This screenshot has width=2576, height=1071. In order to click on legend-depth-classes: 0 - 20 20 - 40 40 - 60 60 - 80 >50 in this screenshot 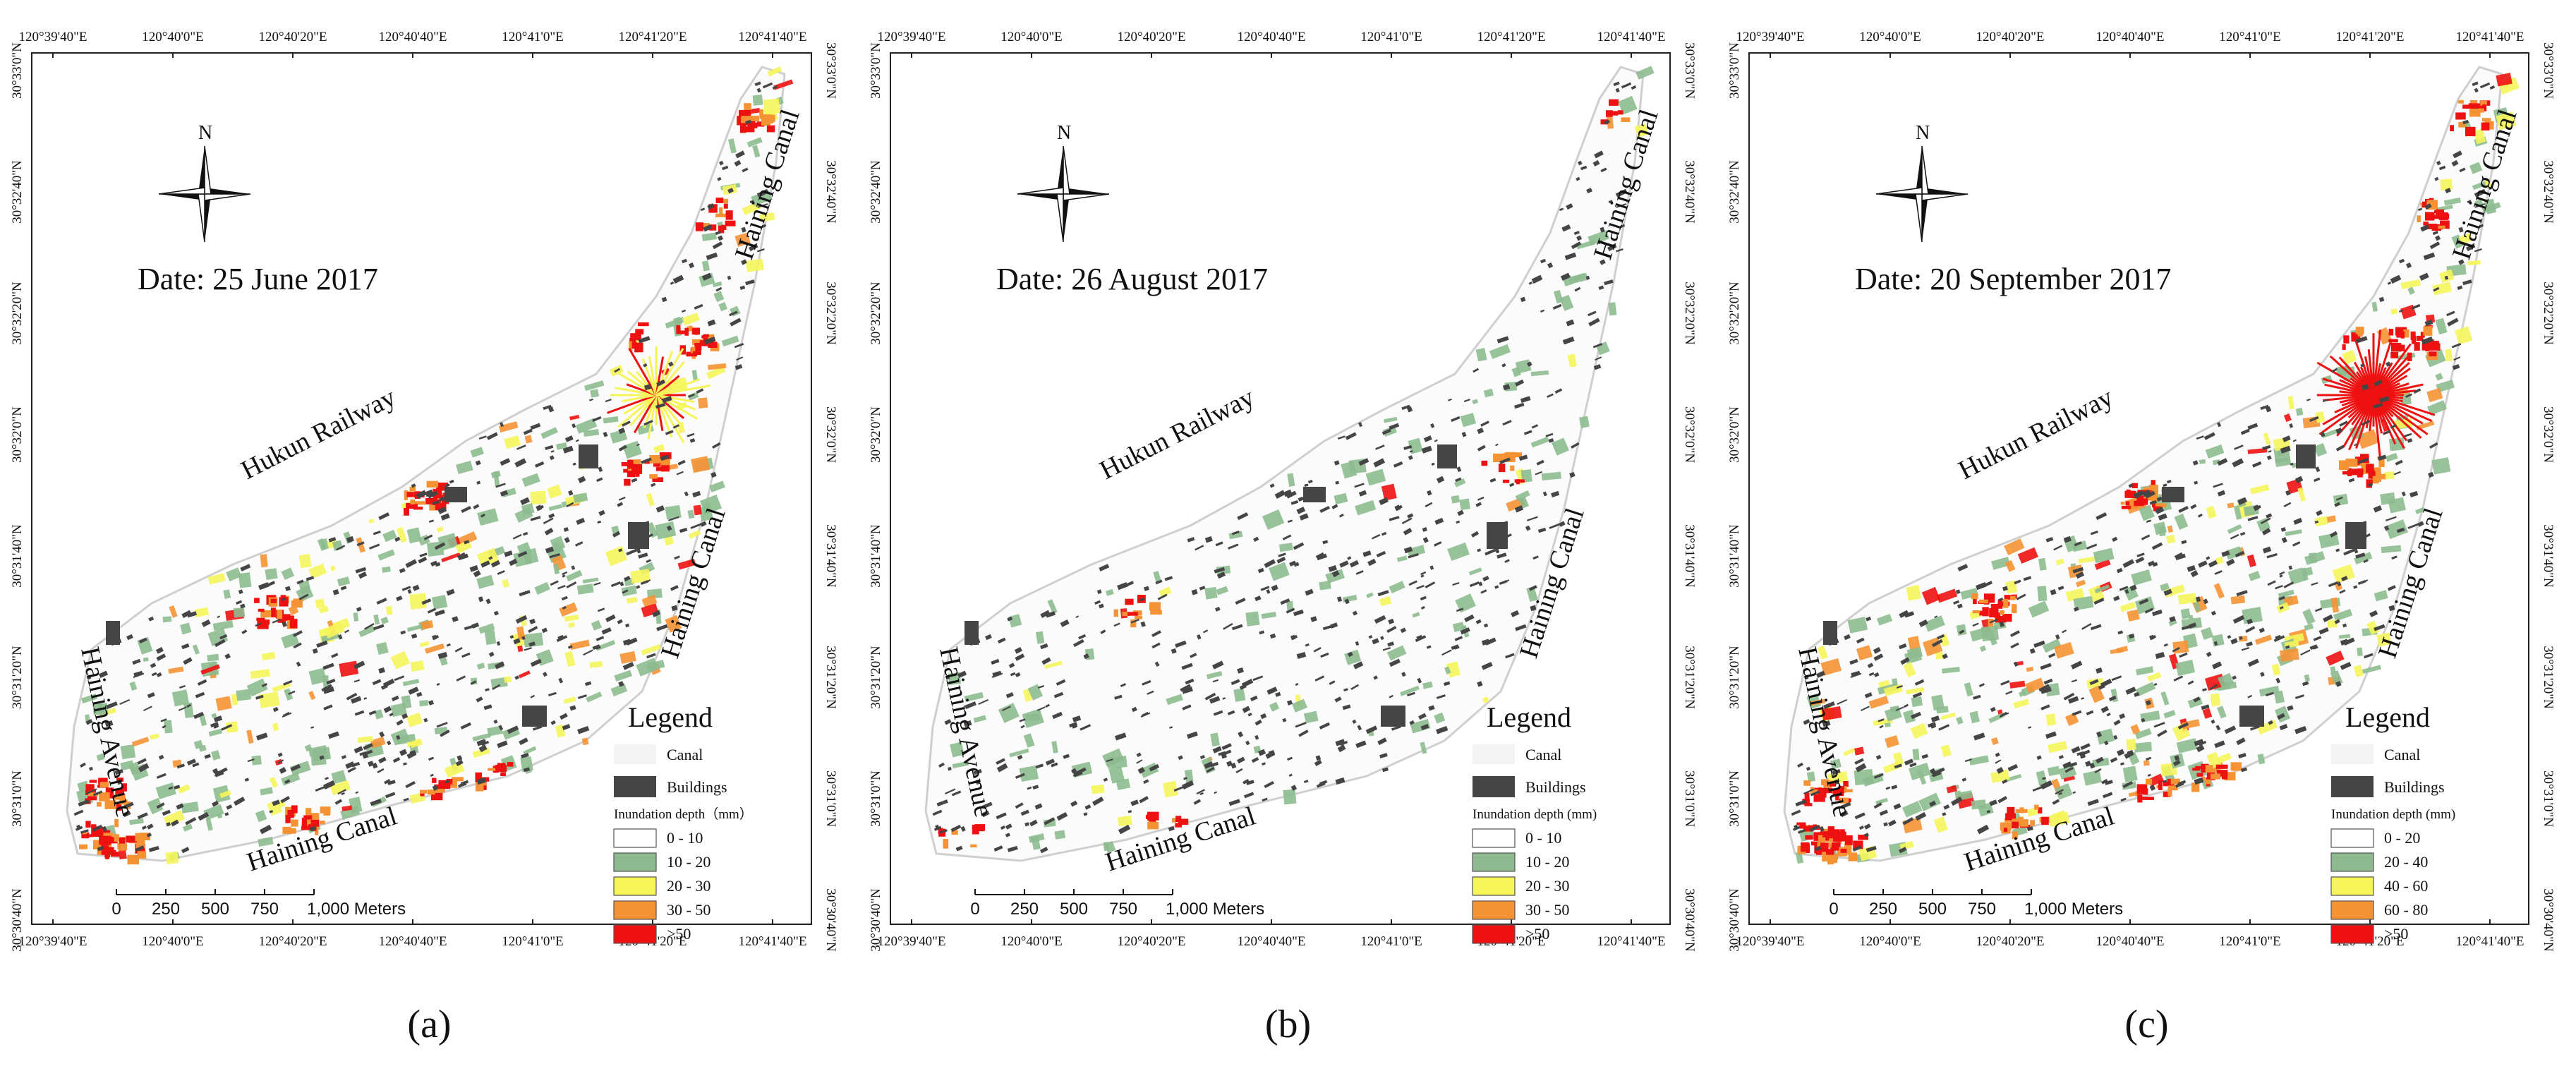, I will do `click(2379, 886)`.